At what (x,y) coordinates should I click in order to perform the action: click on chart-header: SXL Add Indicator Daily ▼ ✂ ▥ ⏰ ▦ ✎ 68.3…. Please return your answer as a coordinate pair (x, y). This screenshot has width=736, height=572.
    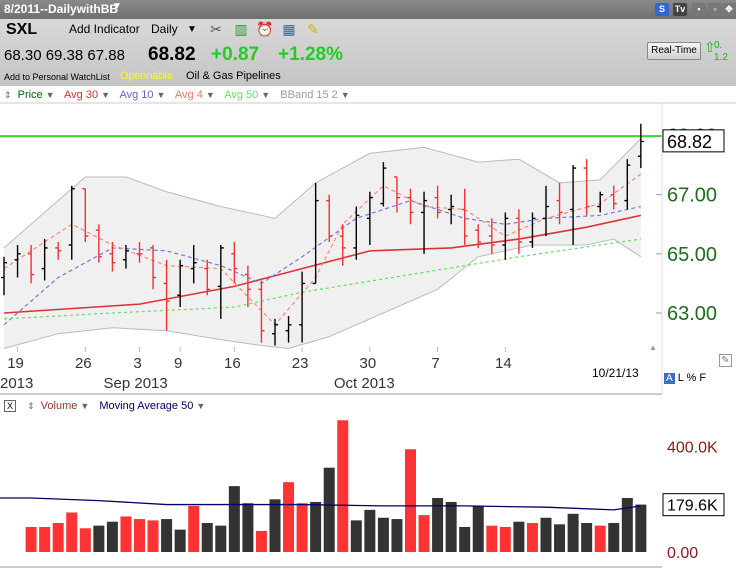
    Looking at the image, I should click on (368, 52).